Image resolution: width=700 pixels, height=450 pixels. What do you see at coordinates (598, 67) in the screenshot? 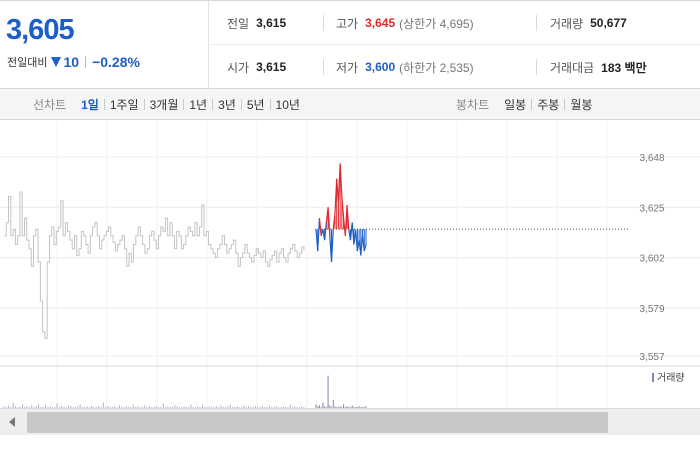
I see `stat-trade-value: 거래대금 183 백만` at bounding box center [598, 67].